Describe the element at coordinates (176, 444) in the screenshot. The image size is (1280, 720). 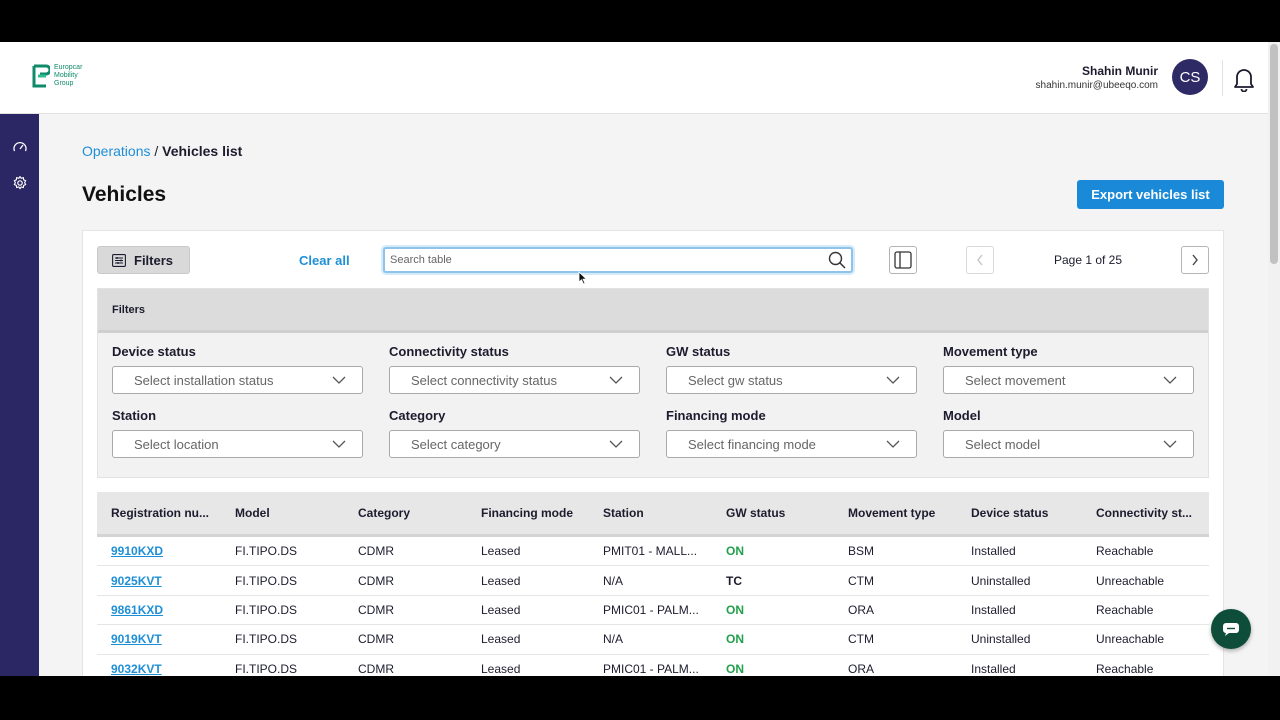
I see `select-placeholder: Select location` at that location.